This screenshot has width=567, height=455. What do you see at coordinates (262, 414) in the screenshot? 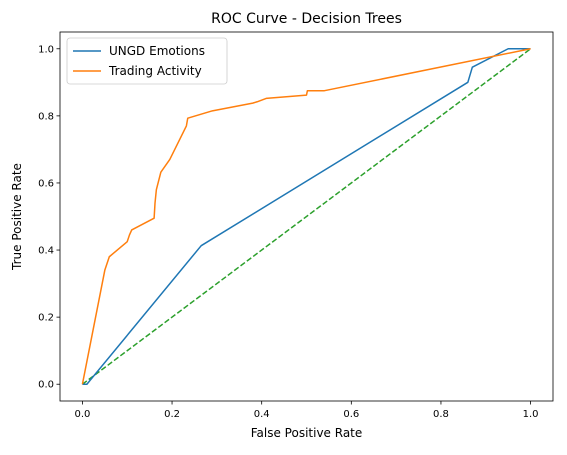
I see `x-tick-label: 0.4` at bounding box center [262, 414].